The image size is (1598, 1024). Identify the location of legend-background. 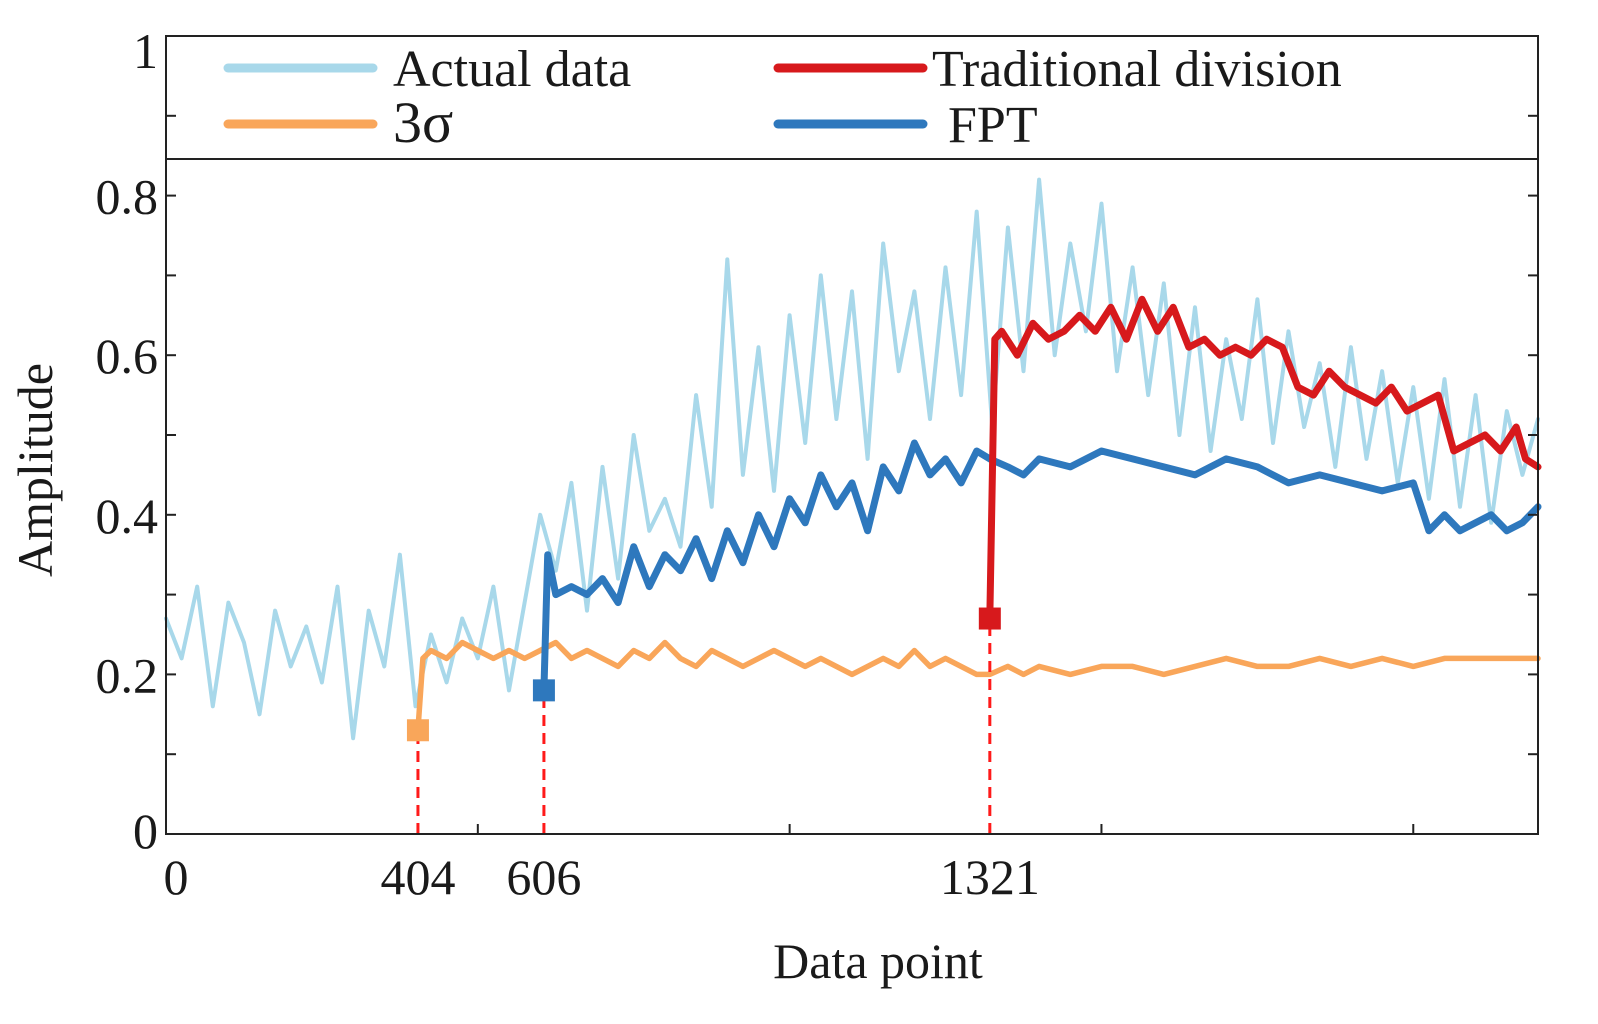
(852, 97).